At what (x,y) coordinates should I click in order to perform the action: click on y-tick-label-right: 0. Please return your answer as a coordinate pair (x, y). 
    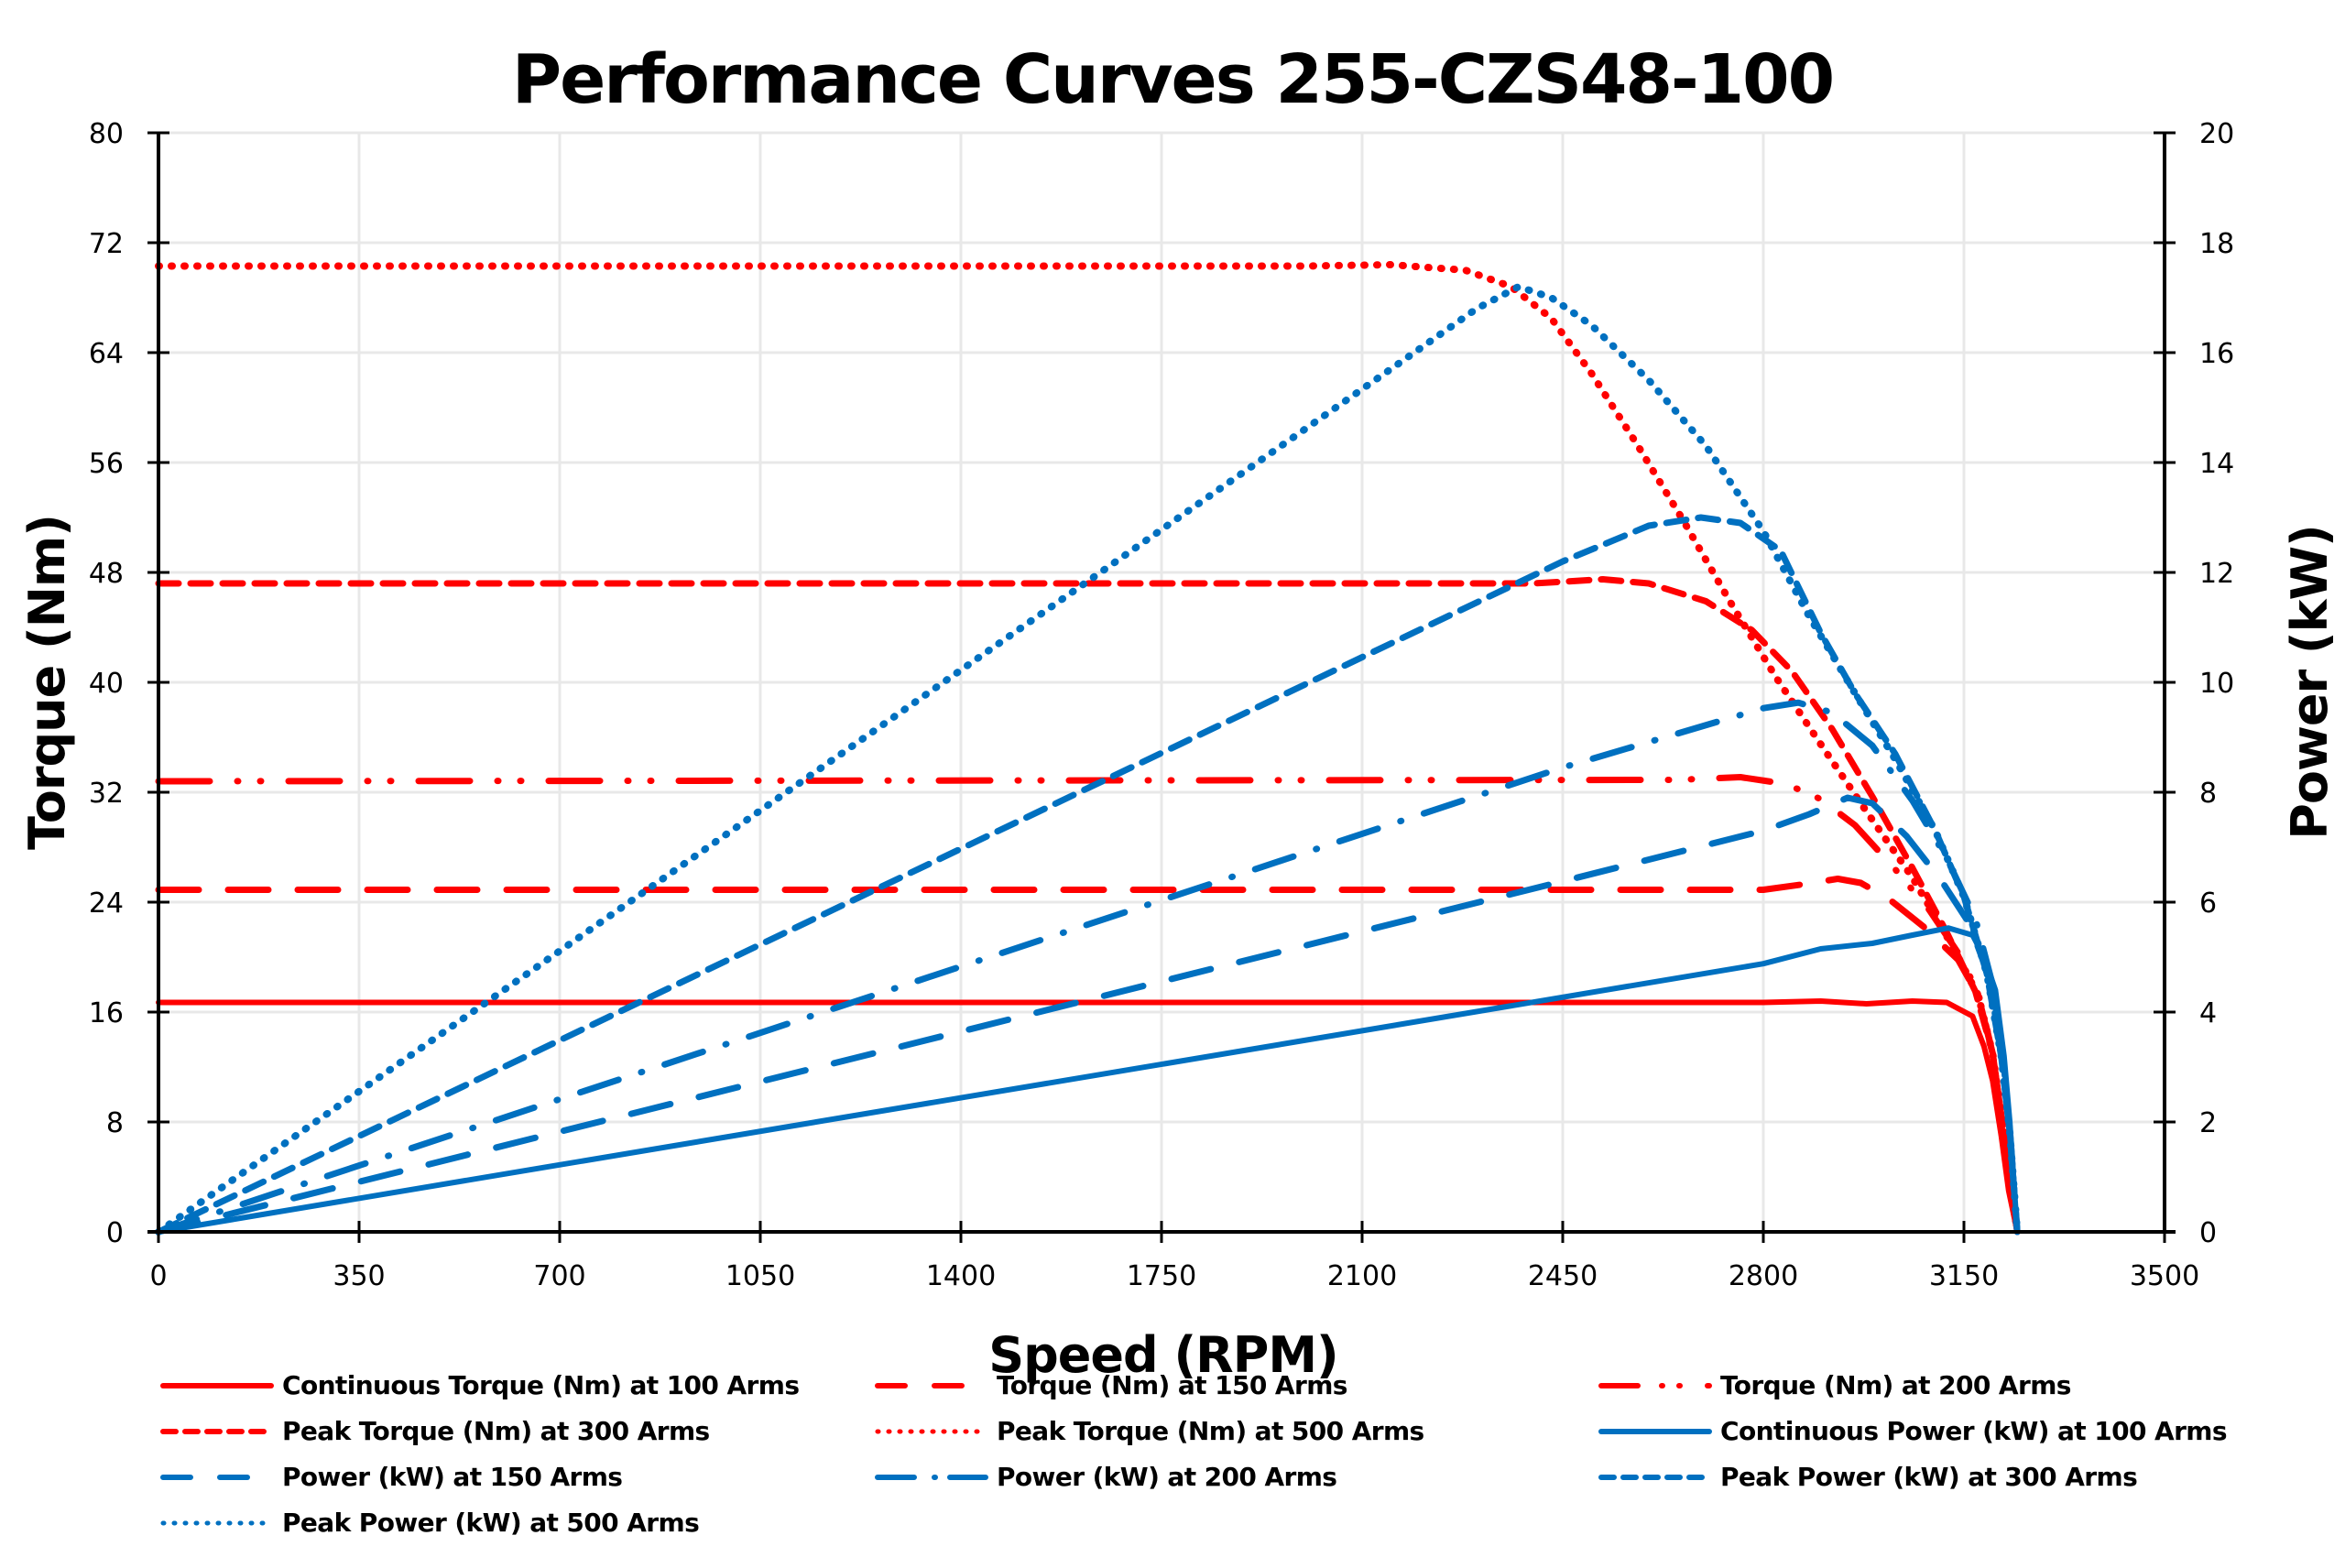
    Looking at the image, I should click on (2208, 1233).